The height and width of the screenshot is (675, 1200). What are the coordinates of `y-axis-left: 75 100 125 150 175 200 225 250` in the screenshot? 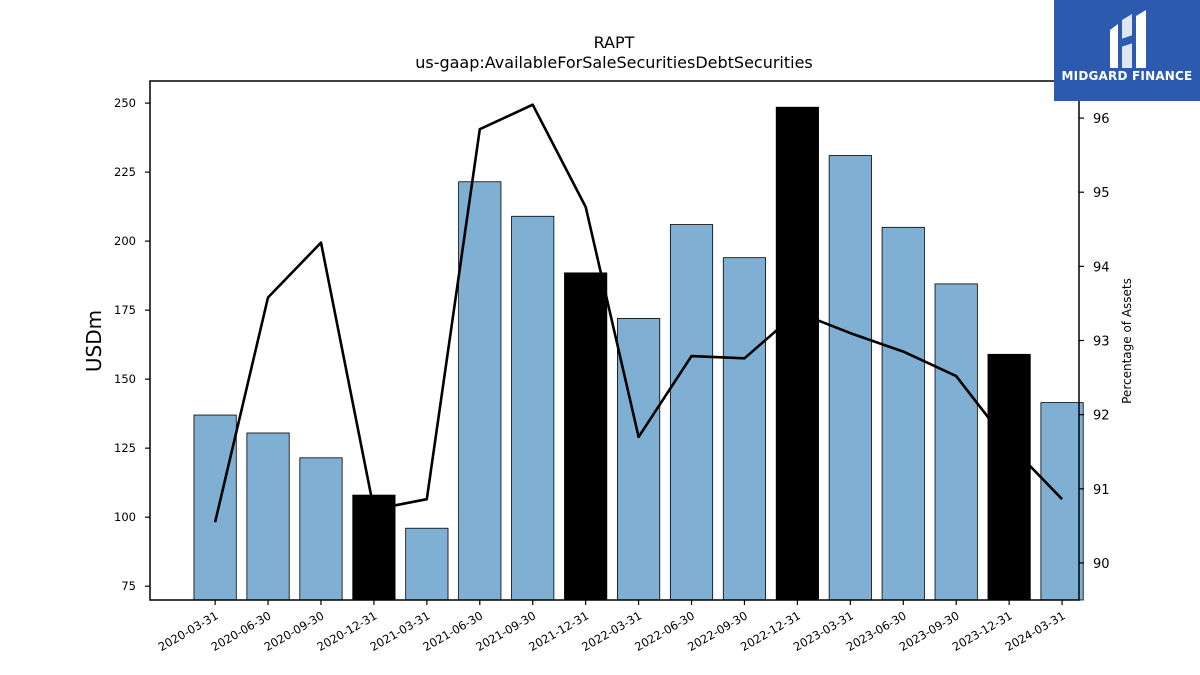 It's located at (132, 344).